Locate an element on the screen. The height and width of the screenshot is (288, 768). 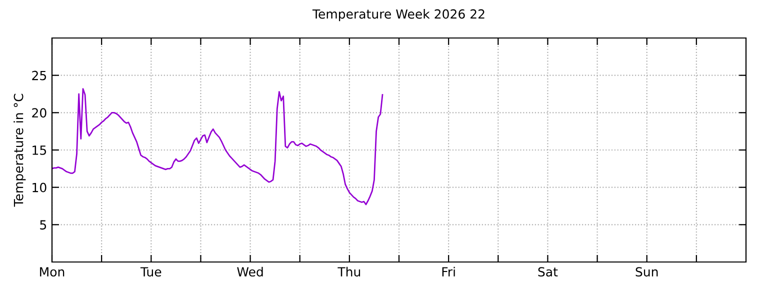
y-tick-label: 5 is located at coordinates (43, 225).